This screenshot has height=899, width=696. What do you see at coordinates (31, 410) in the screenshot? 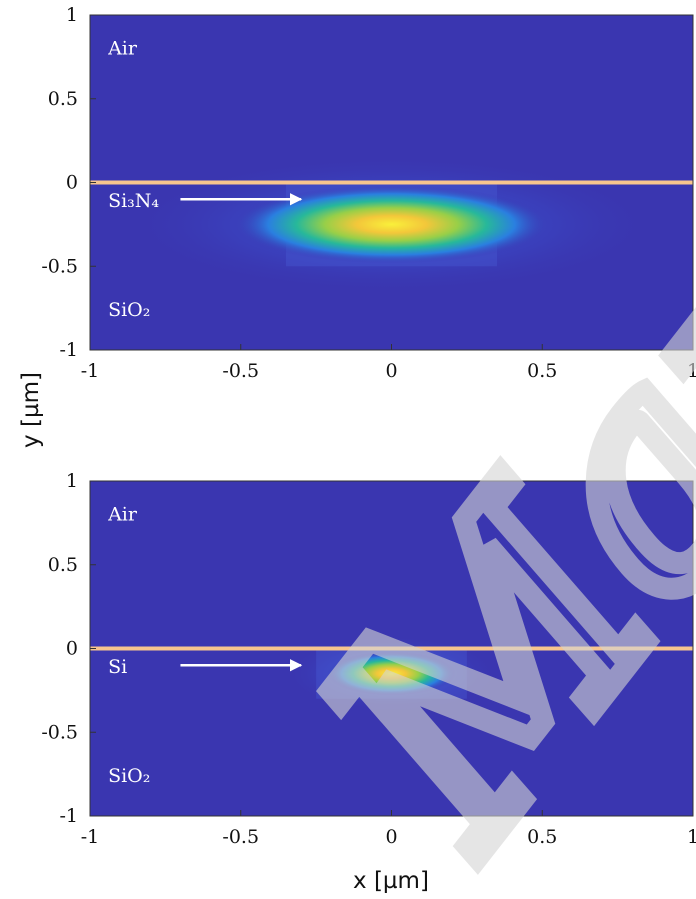
I see `y-axis-label: y [µm]` at bounding box center [31, 410].